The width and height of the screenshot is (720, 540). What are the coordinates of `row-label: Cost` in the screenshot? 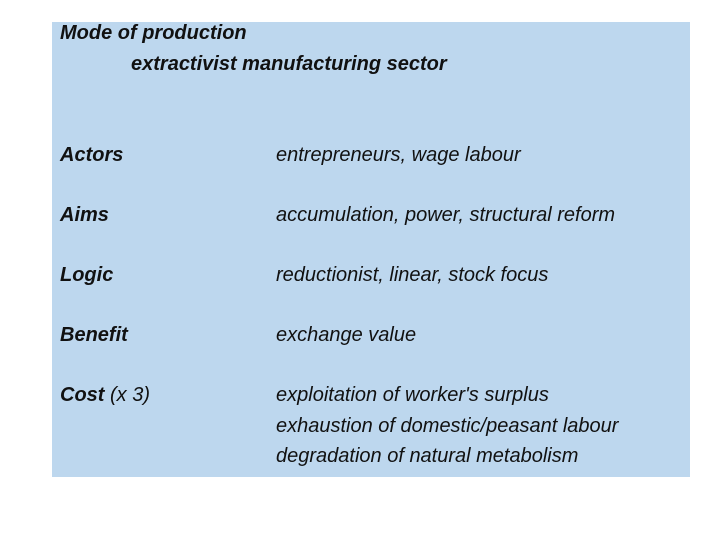 It's located at (82, 395).